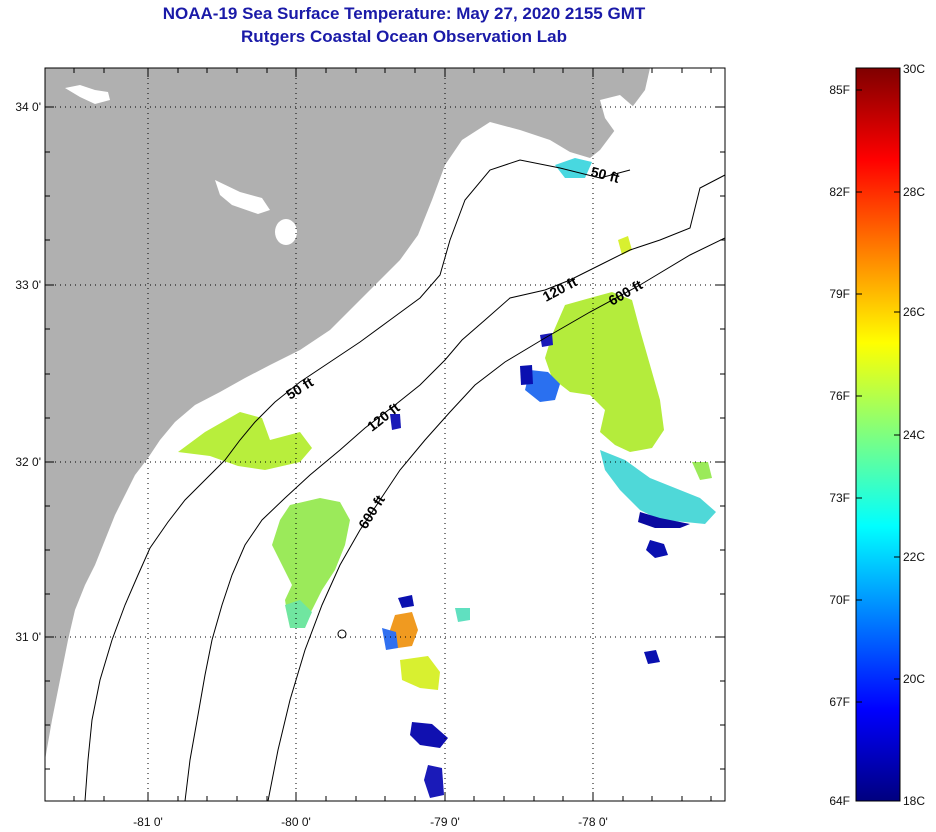  What do you see at coordinates (914, 801) in the screenshot?
I see `celsius-label: 18C` at bounding box center [914, 801].